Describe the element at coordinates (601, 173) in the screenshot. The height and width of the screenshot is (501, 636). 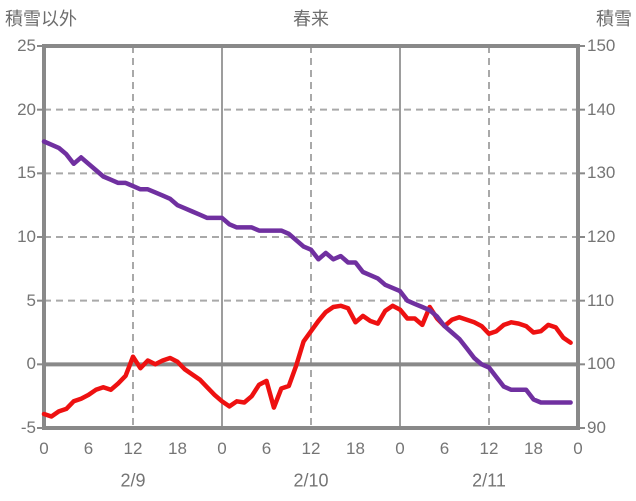
I see `y-right-tick-label: 130` at that location.